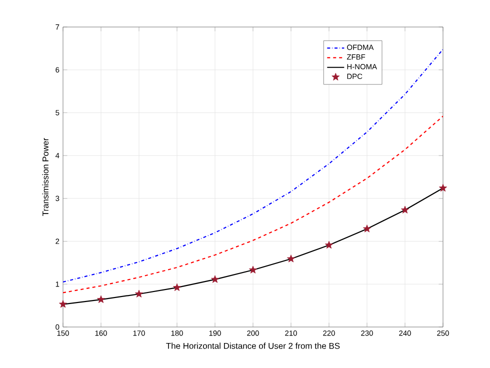  Describe the element at coordinates (253, 345) in the screenshot. I see `x-axis-title: The Horizontal Distance of User 2 from the BS` at that location.